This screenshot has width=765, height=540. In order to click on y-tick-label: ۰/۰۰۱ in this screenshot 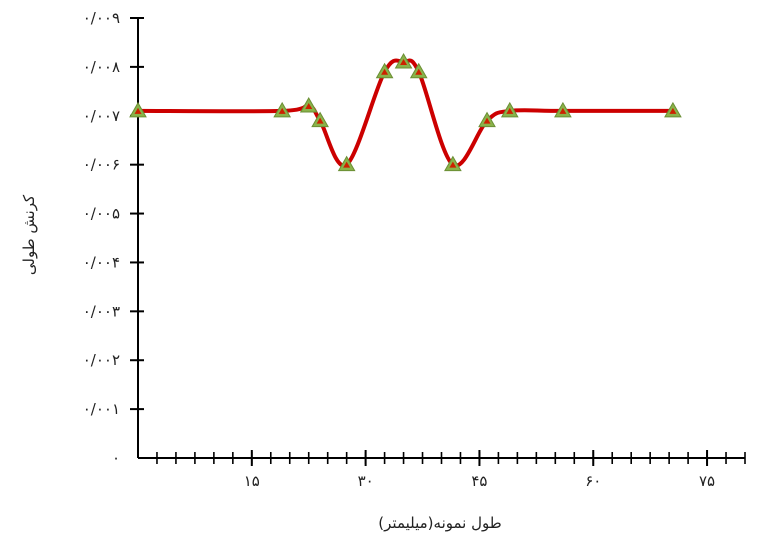, I will do `click(101, 409)`.